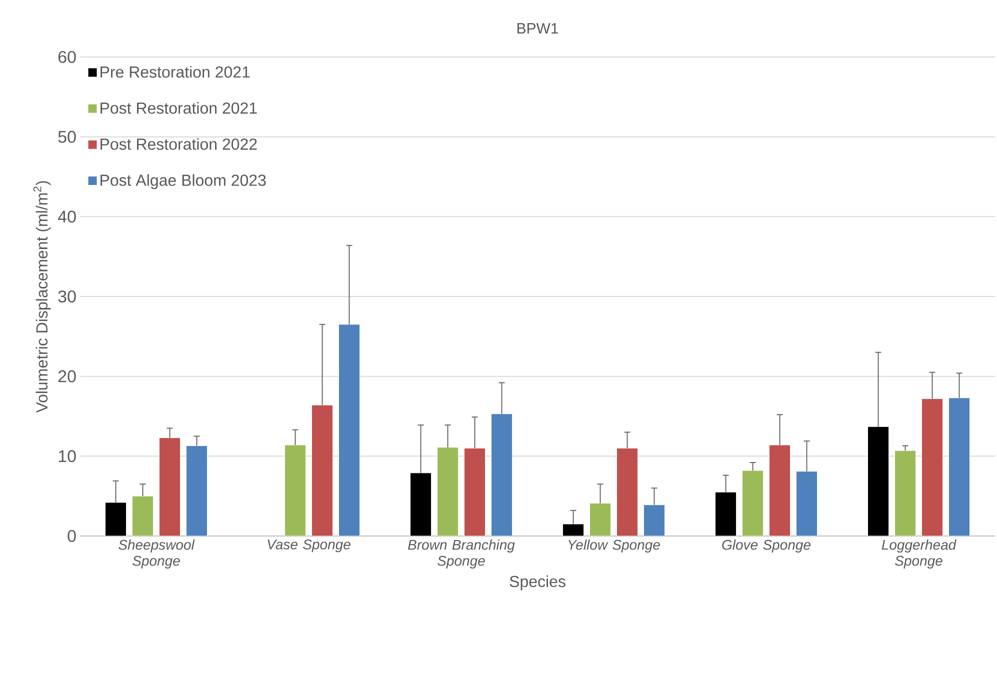  What do you see at coordinates (537, 28) in the screenshot?
I see `chart-title: BPW1` at bounding box center [537, 28].